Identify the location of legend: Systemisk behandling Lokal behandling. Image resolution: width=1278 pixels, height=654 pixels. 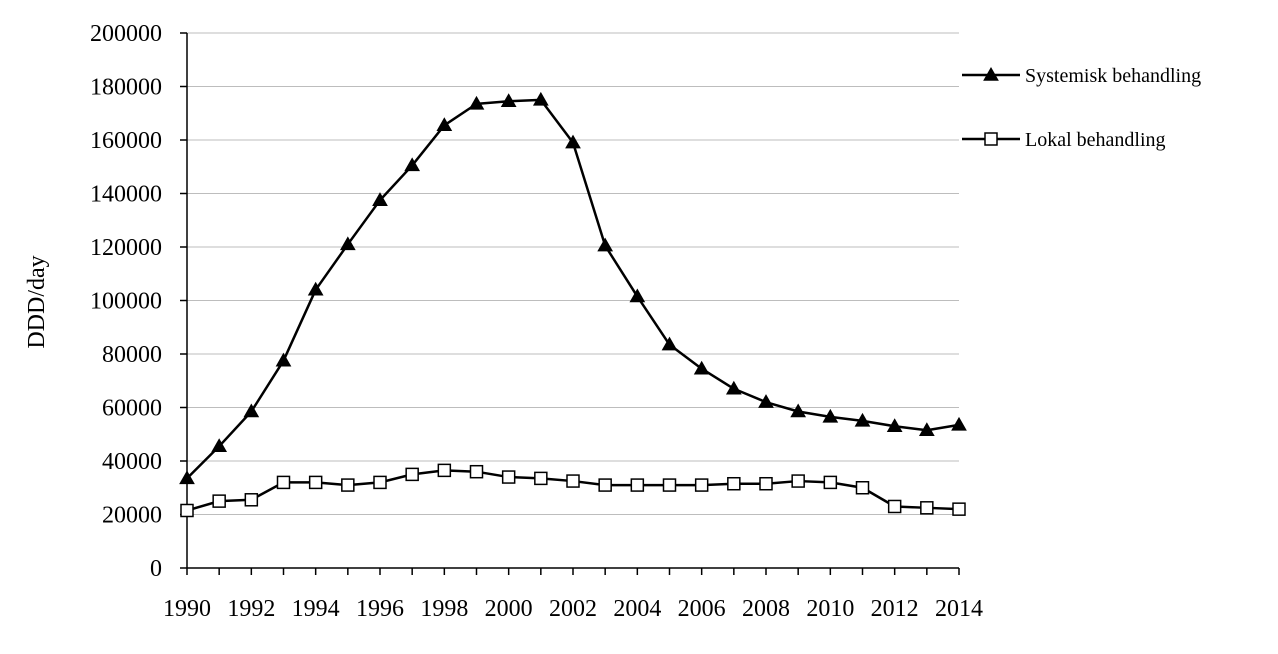
(1081, 108).